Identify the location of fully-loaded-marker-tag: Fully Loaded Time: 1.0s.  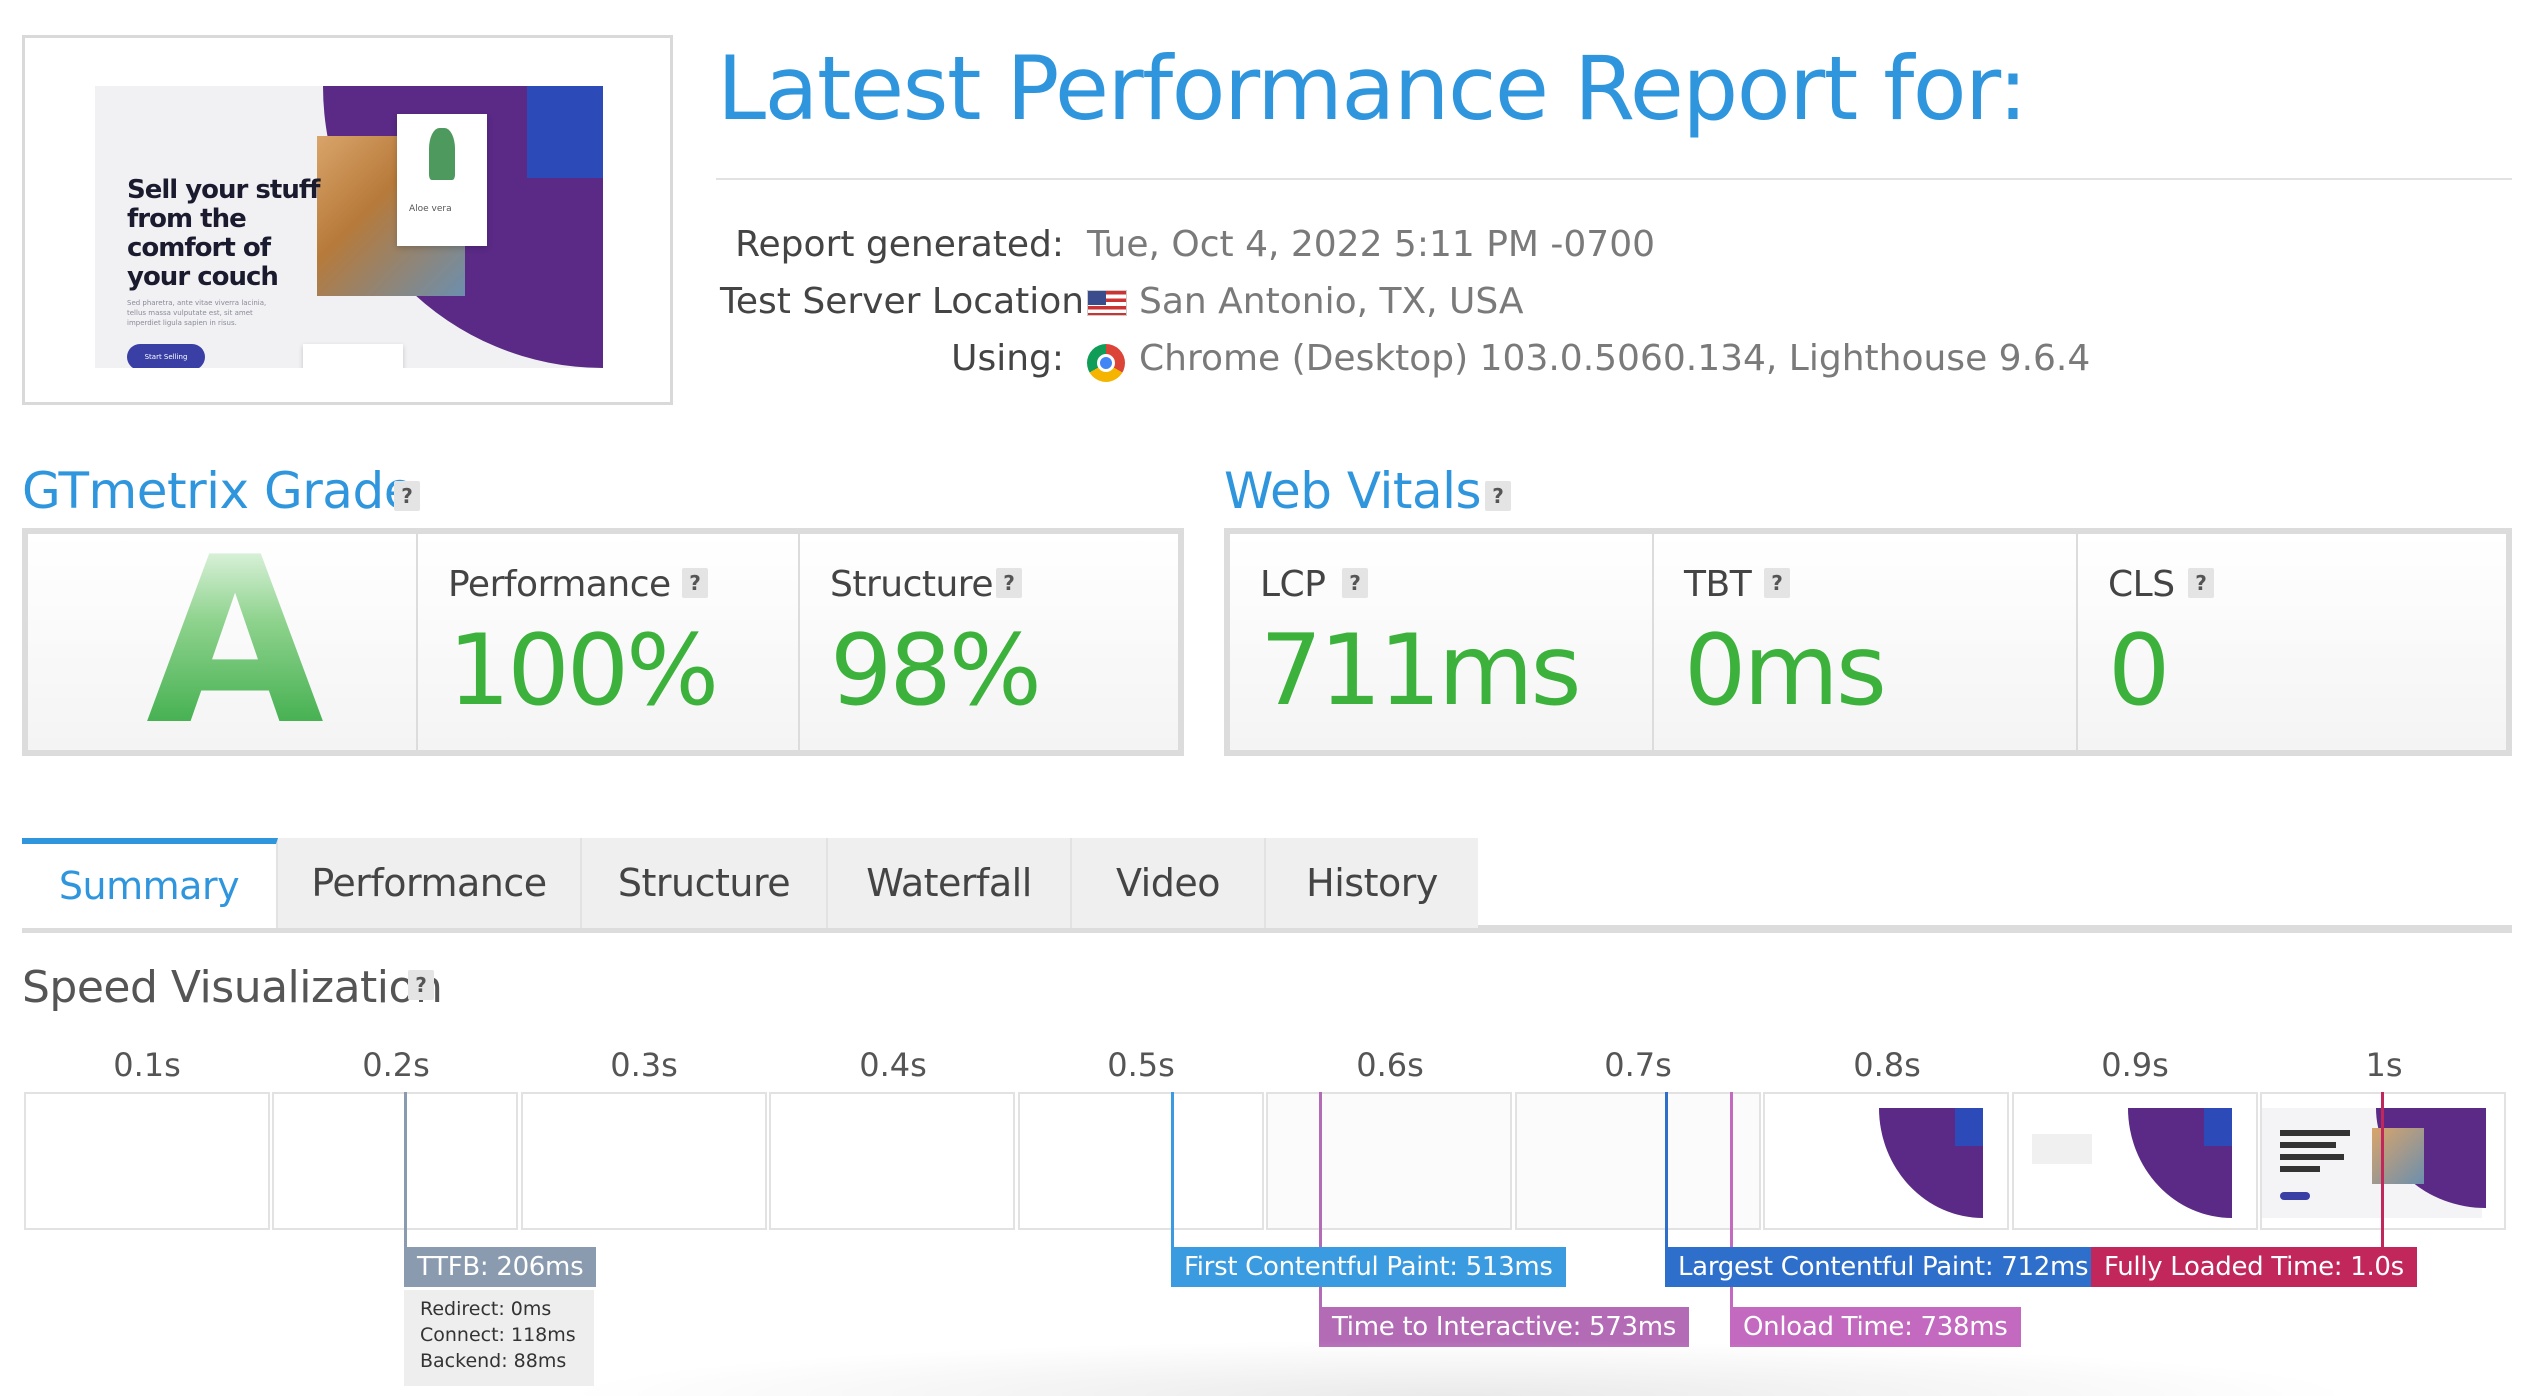
(2254, 1267).